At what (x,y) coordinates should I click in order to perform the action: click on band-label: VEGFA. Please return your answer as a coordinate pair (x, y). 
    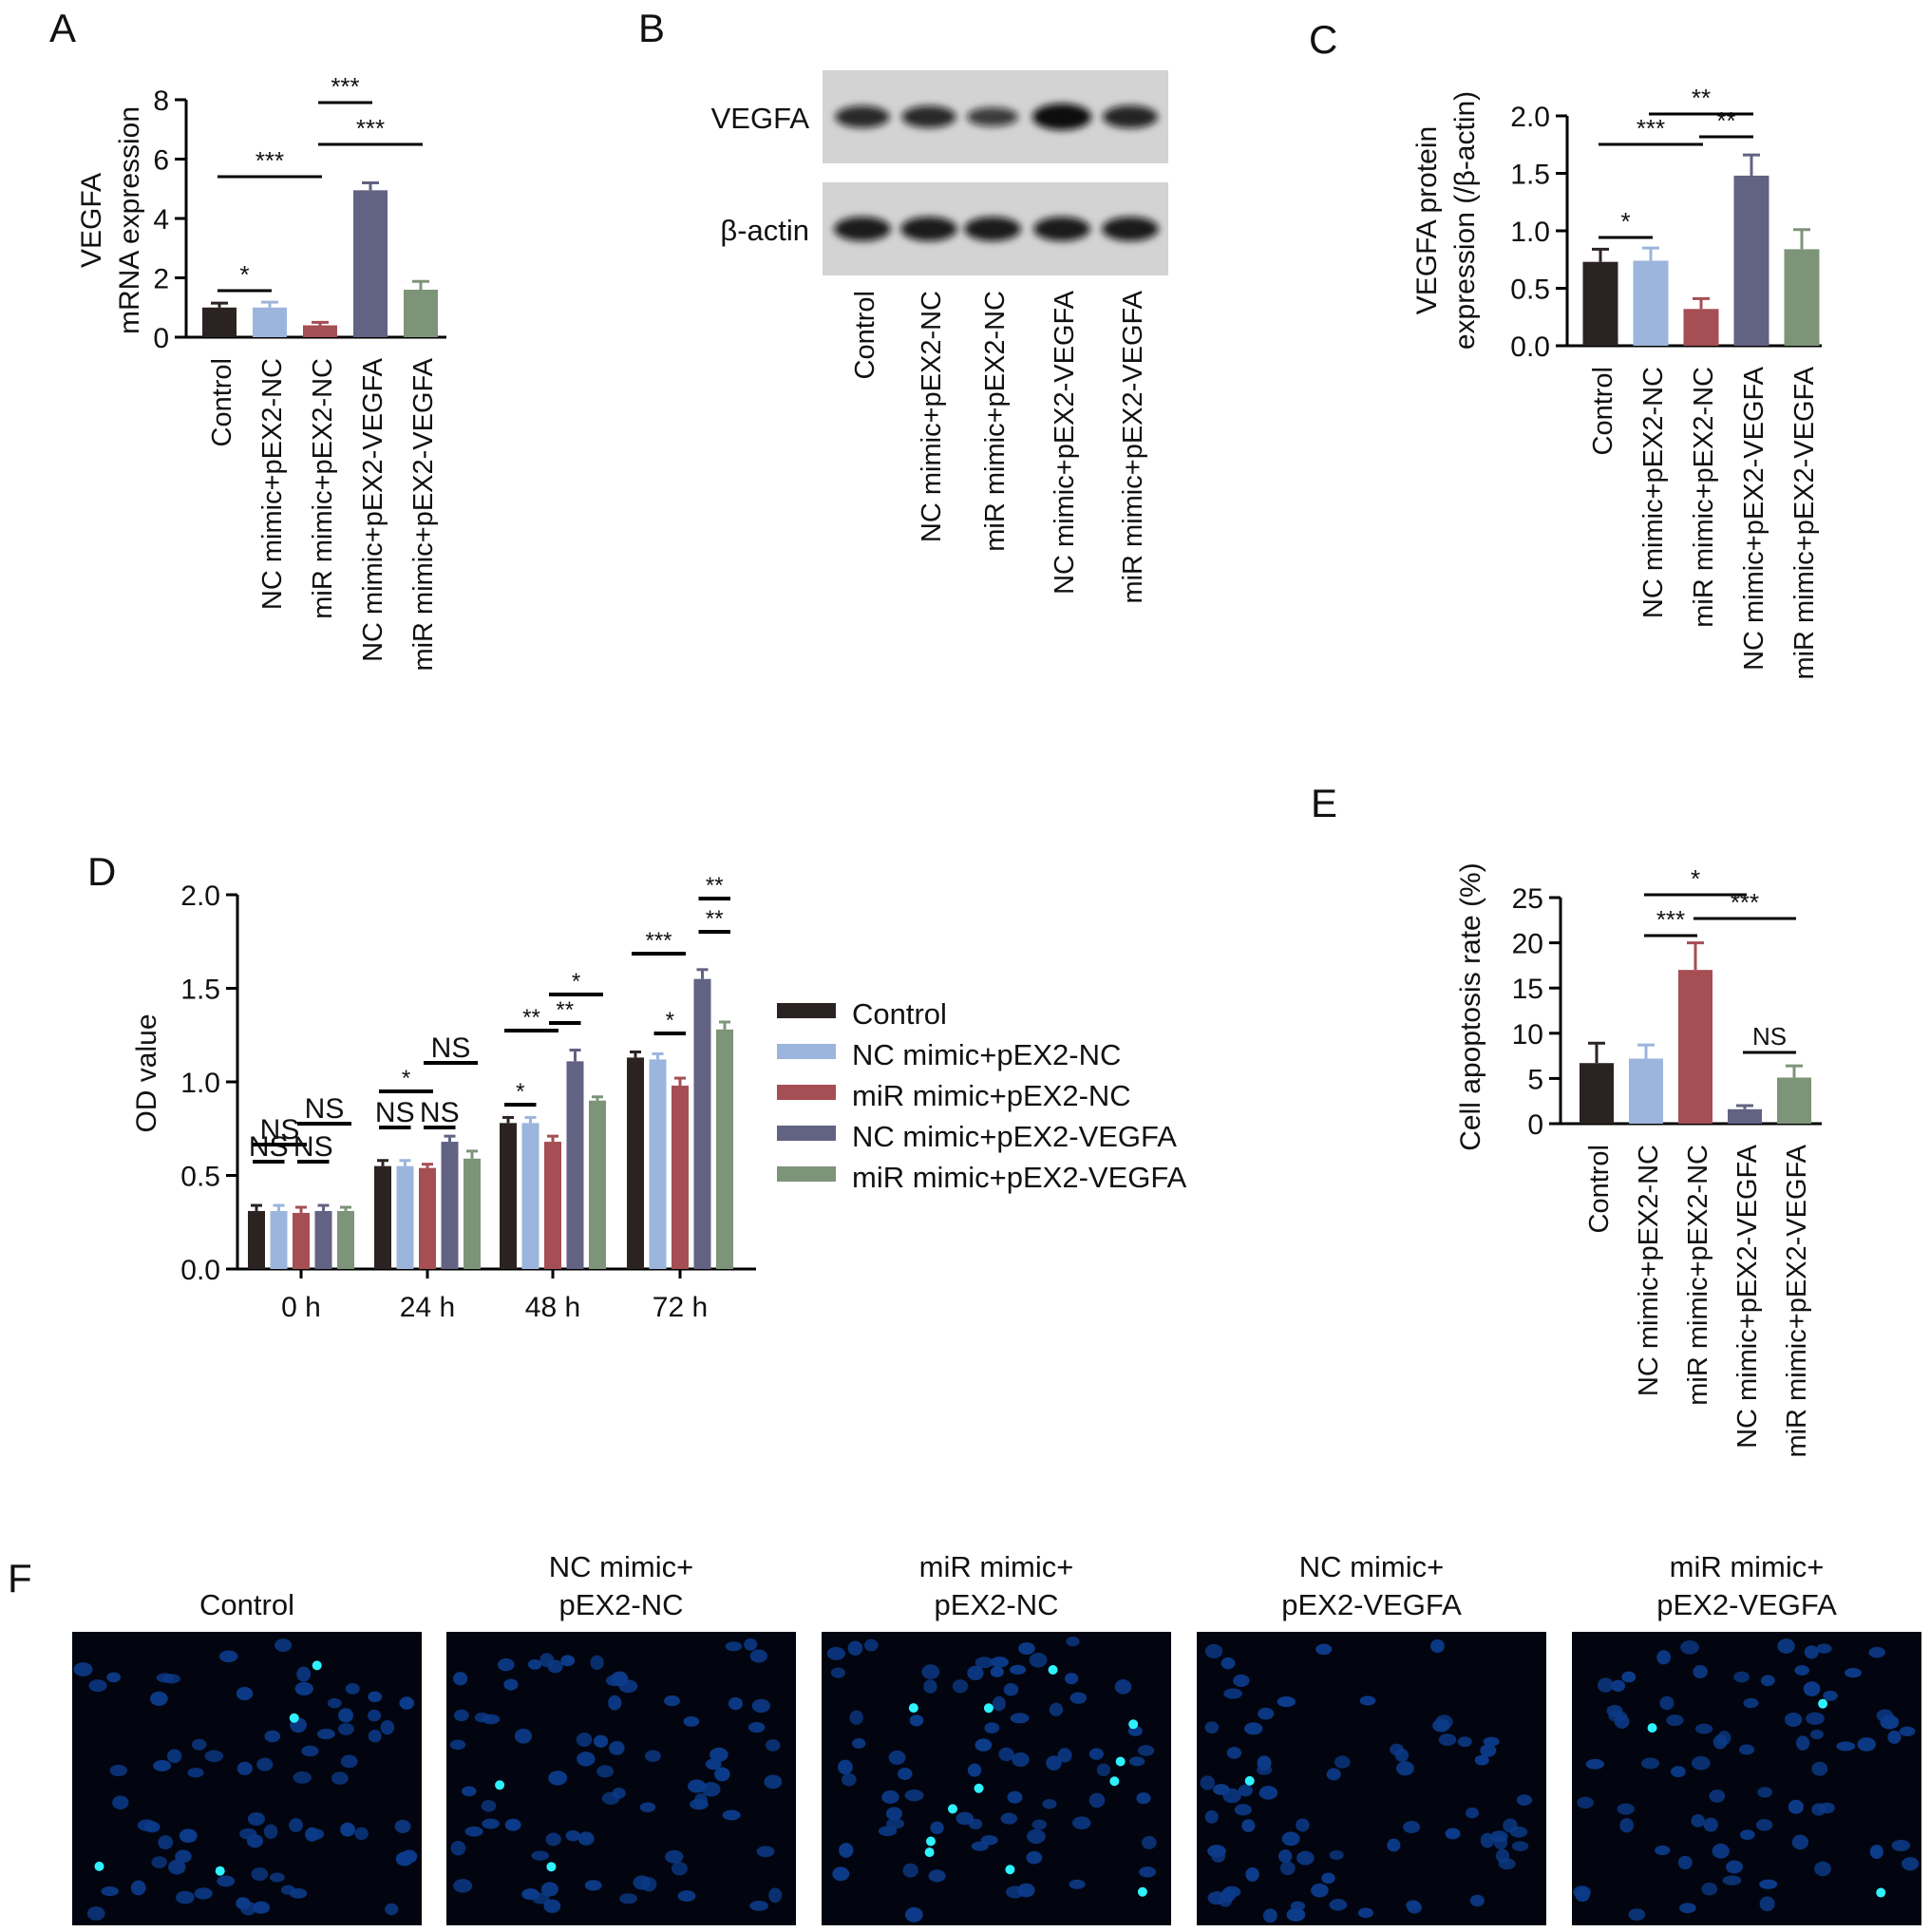
    Looking at the image, I should click on (760, 118).